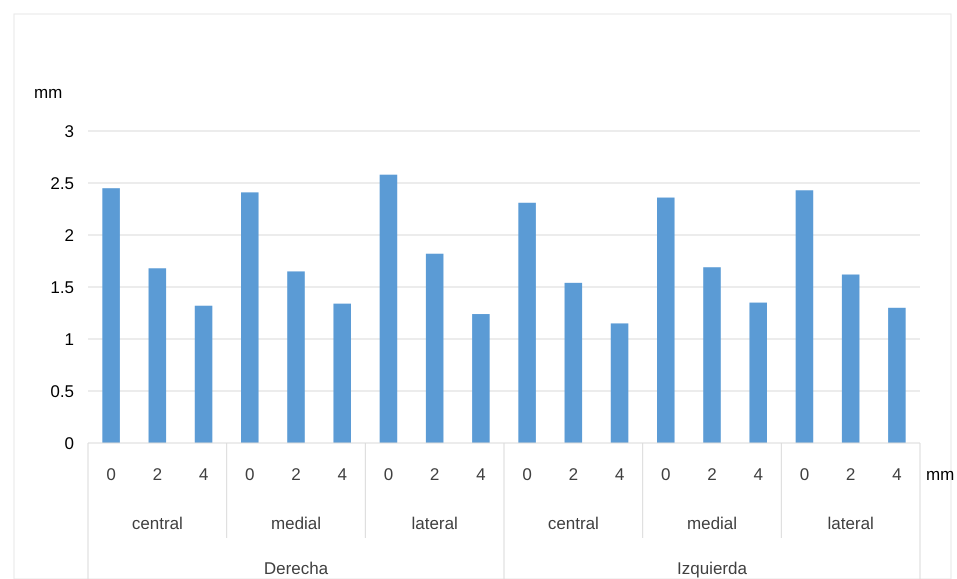 This screenshot has height=579, width=957. What do you see at coordinates (69, 443) in the screenshot?
I see `y-tick-label: 0` at bounding box center [69, 443].